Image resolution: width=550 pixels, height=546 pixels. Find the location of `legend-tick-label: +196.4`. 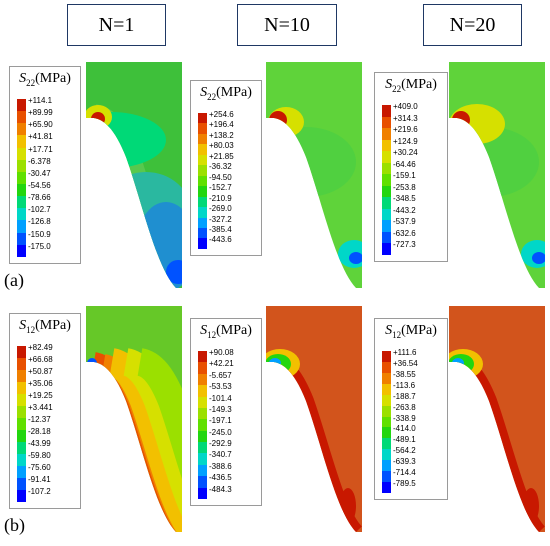

legend-tick-label: +196.4 is located at coordinates (221, 125).